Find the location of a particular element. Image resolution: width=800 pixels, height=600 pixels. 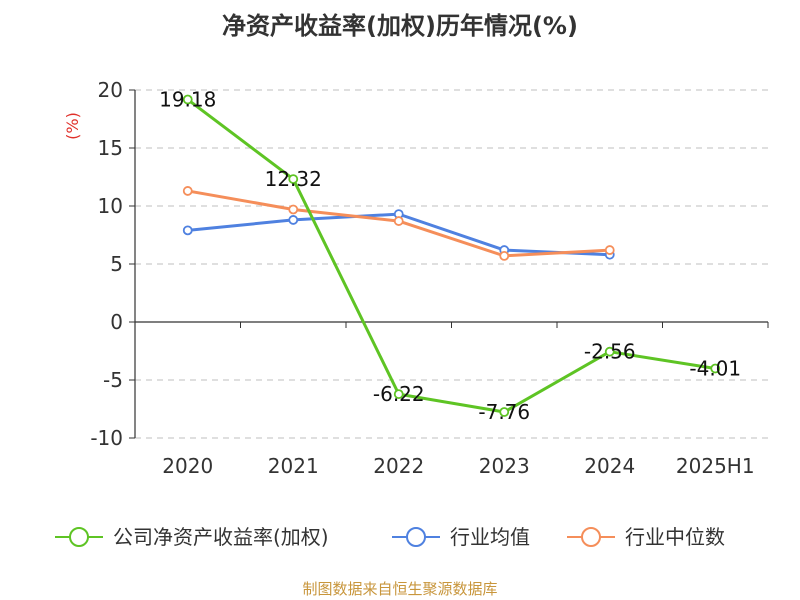

legend-entry: 行业均值 is located at coordinates (490, 537).